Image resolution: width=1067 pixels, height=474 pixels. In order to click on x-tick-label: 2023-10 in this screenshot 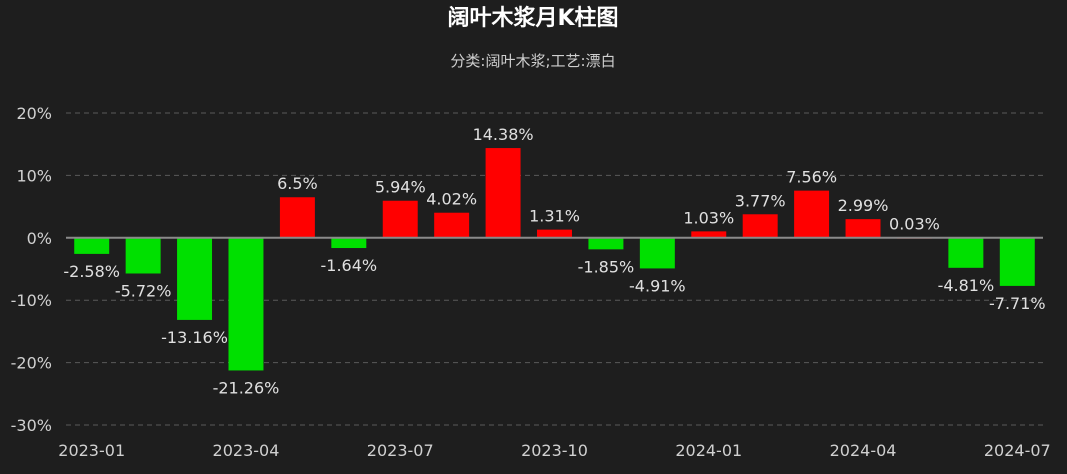, I will do `click(554, 450)`.